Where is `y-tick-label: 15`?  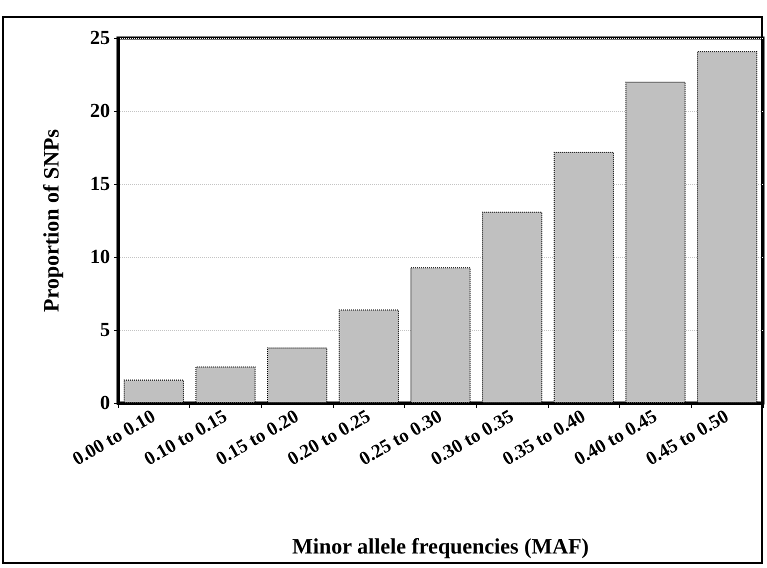
y-tick-label: 15 is located at coordinates (100, 184).